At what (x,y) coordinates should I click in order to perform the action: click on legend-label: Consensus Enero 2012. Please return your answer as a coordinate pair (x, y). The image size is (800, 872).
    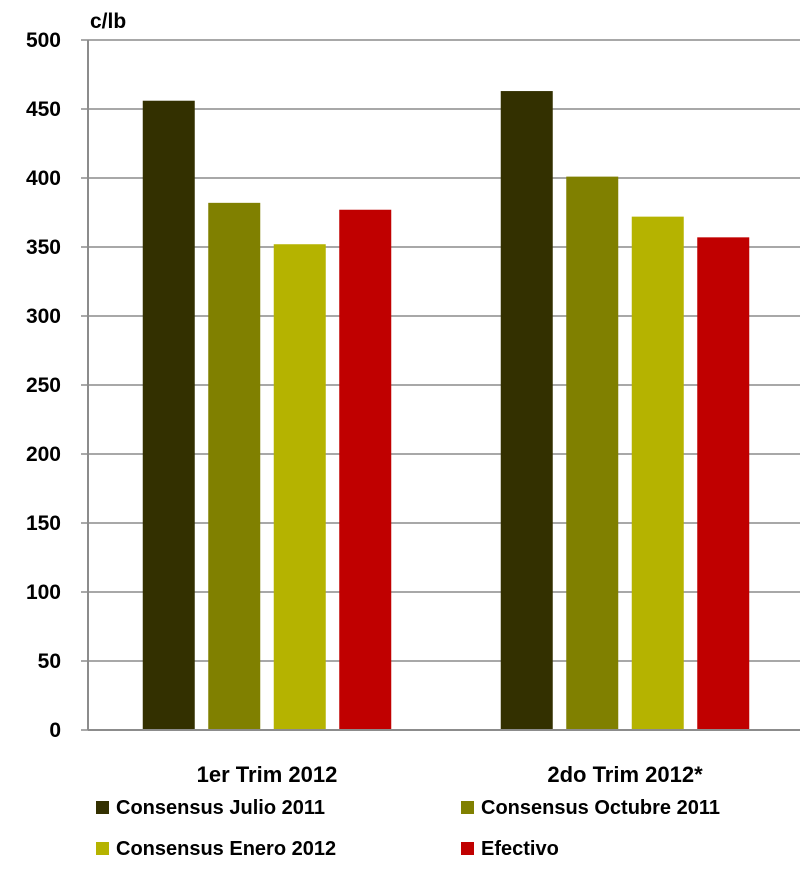
    Looking at the image, I should click on (226, 849).